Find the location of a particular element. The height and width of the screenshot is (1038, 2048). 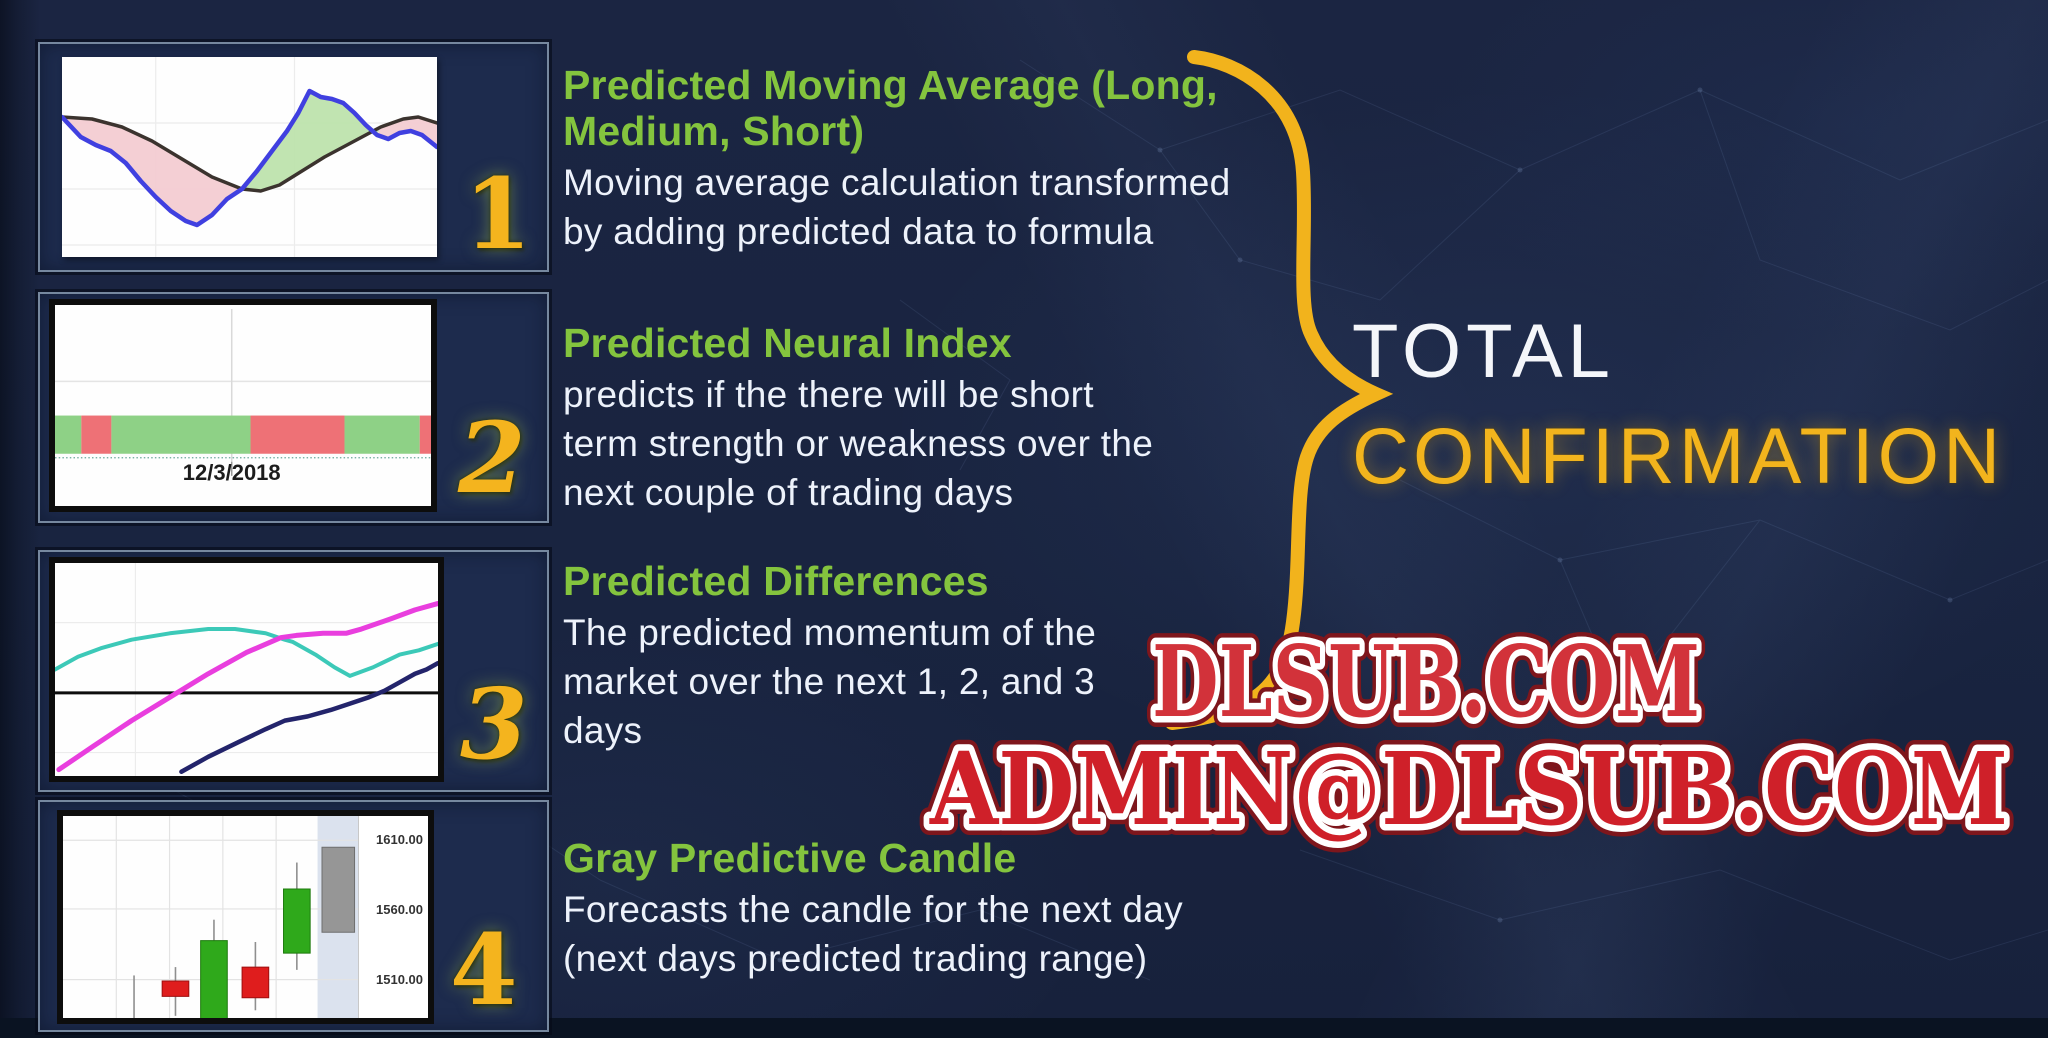

feature-2-body-line-2: term strength or weakness over the is located at coordinates (858, 443).